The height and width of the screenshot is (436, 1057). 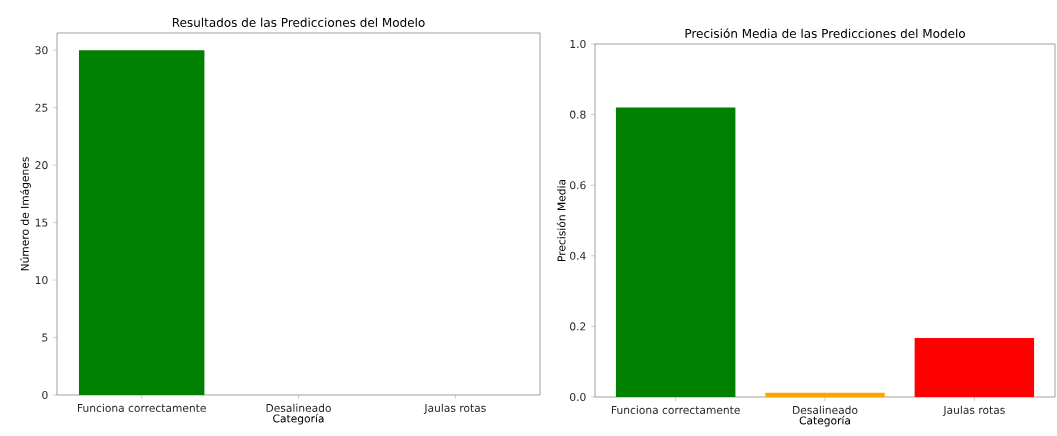 I want to click on y-tick-label: 15, so click(x=41, y=222).